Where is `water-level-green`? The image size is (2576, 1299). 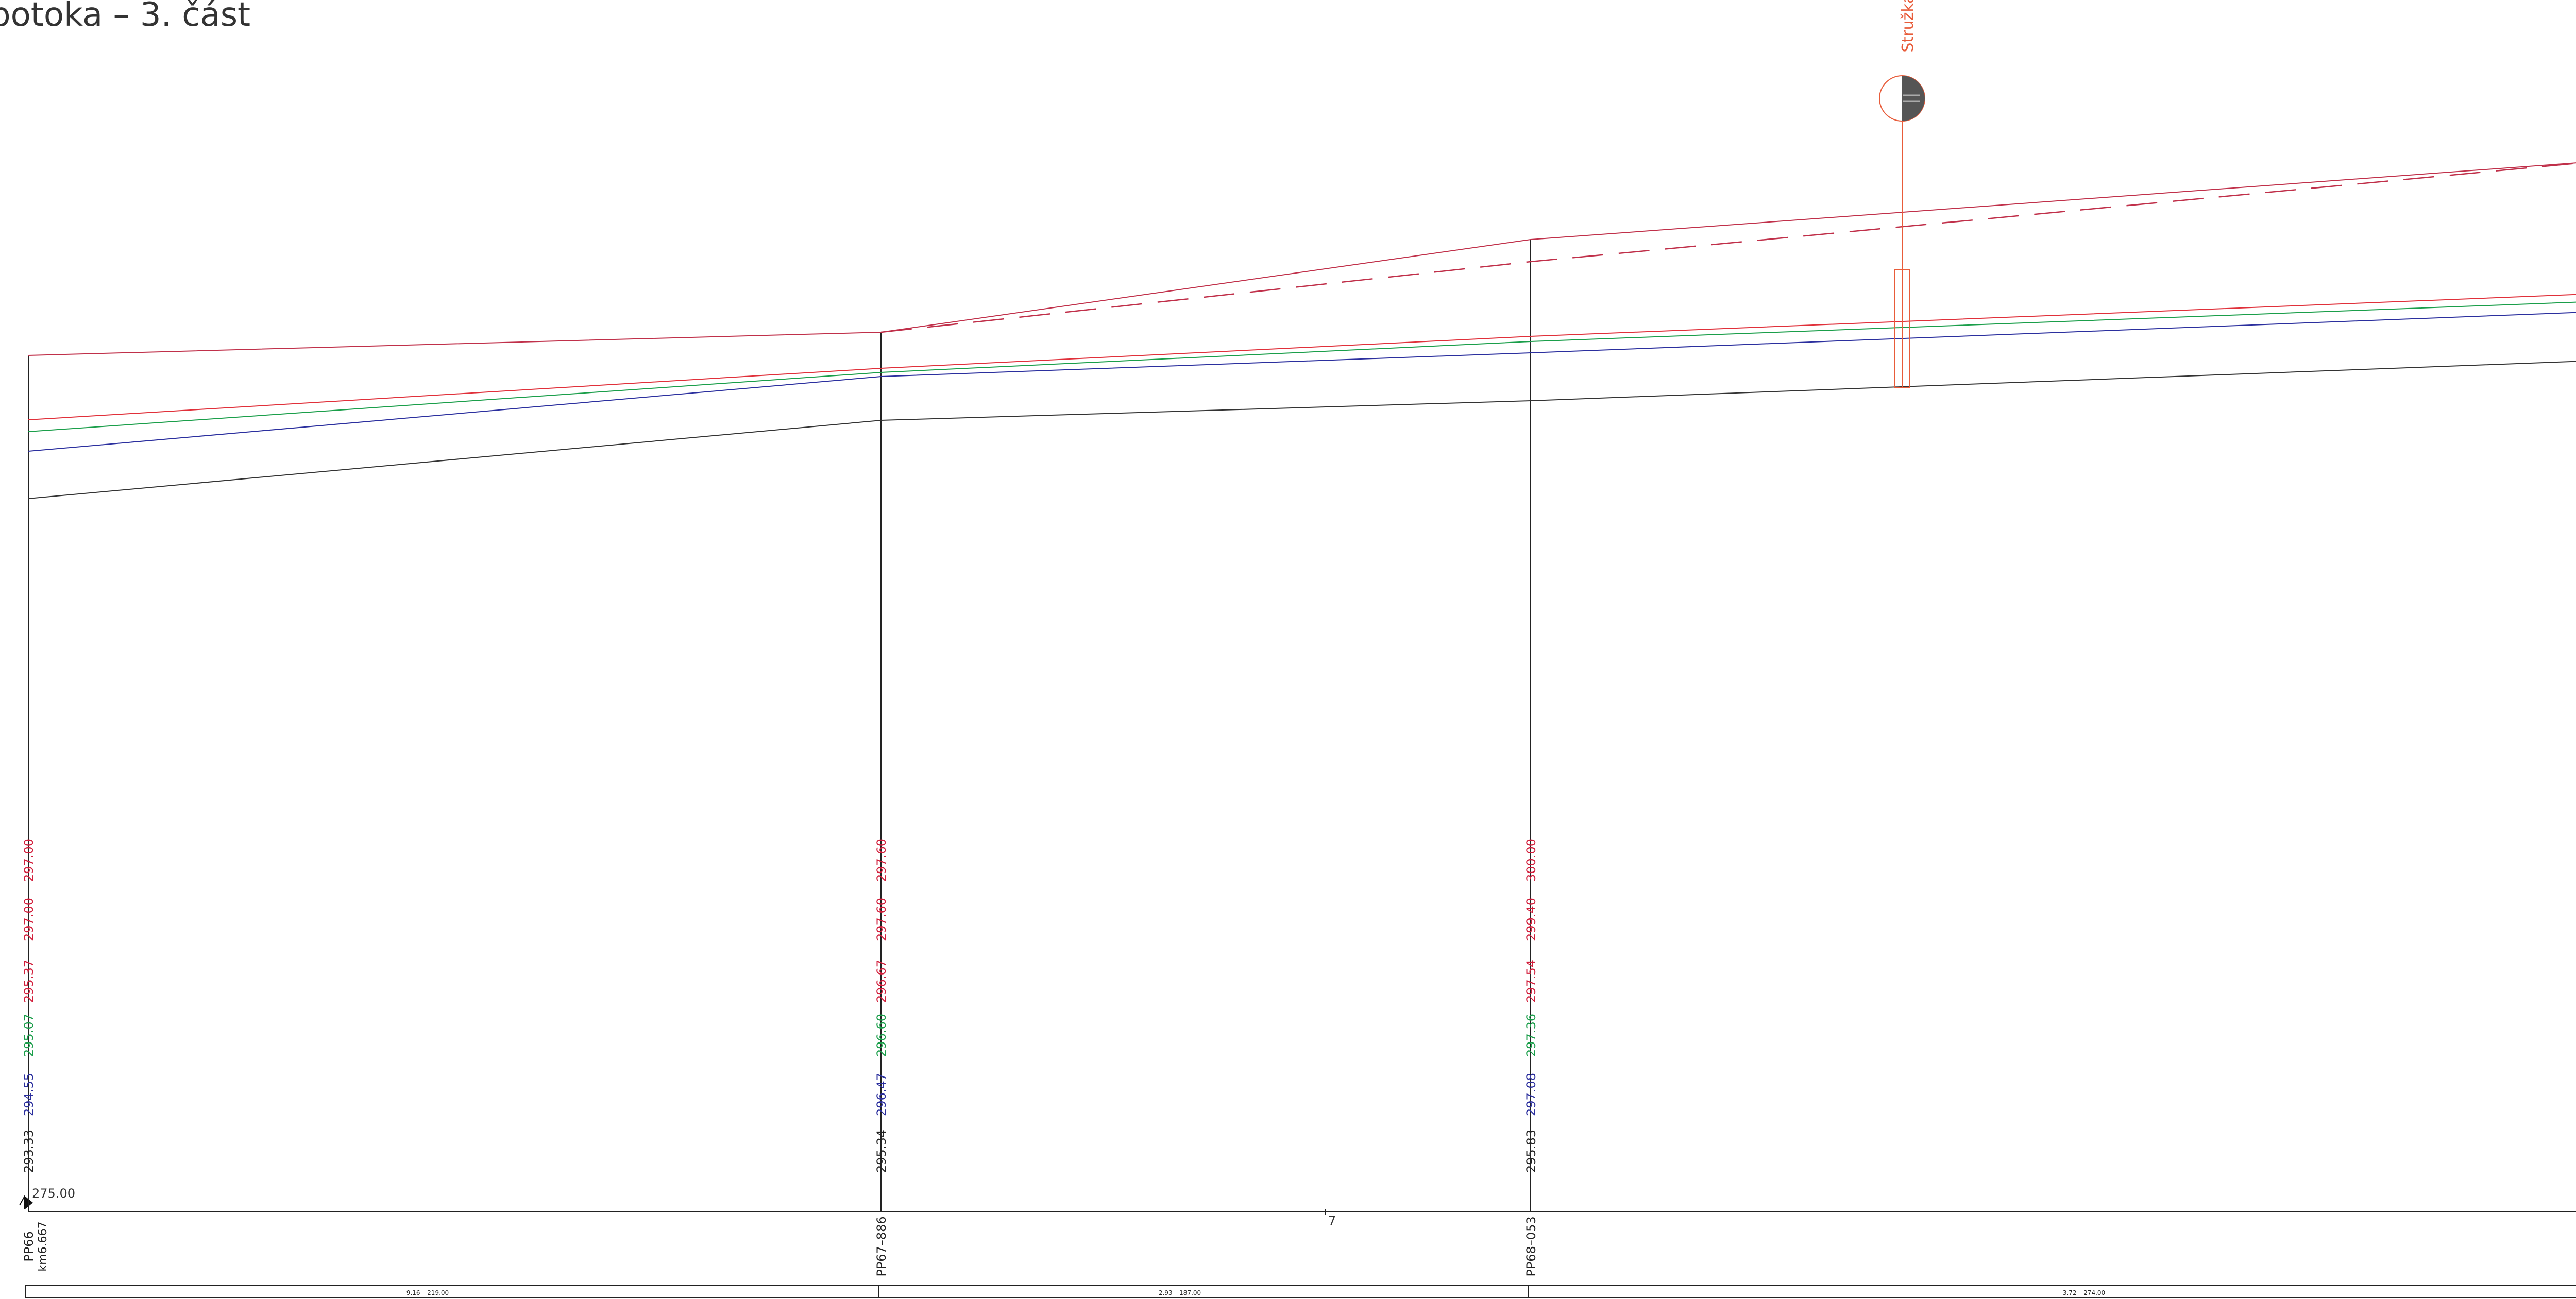 water-level-green is located at coordinates (1302, 366).